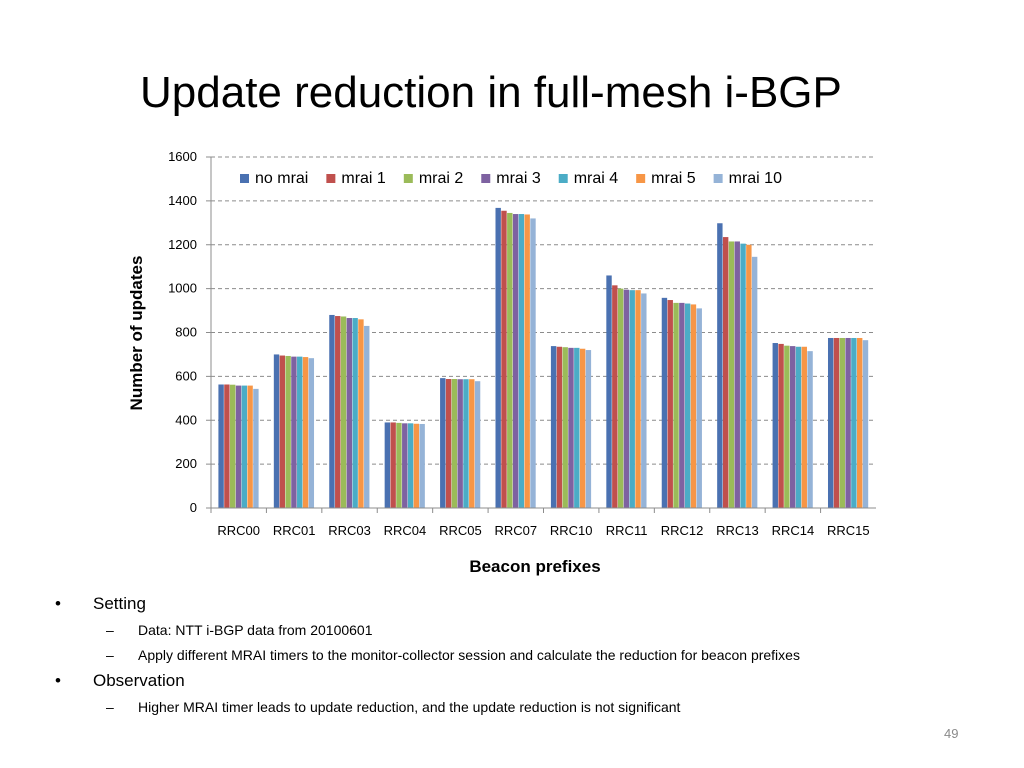  I want to click on legend-label: no mrai, so click(281, 178).